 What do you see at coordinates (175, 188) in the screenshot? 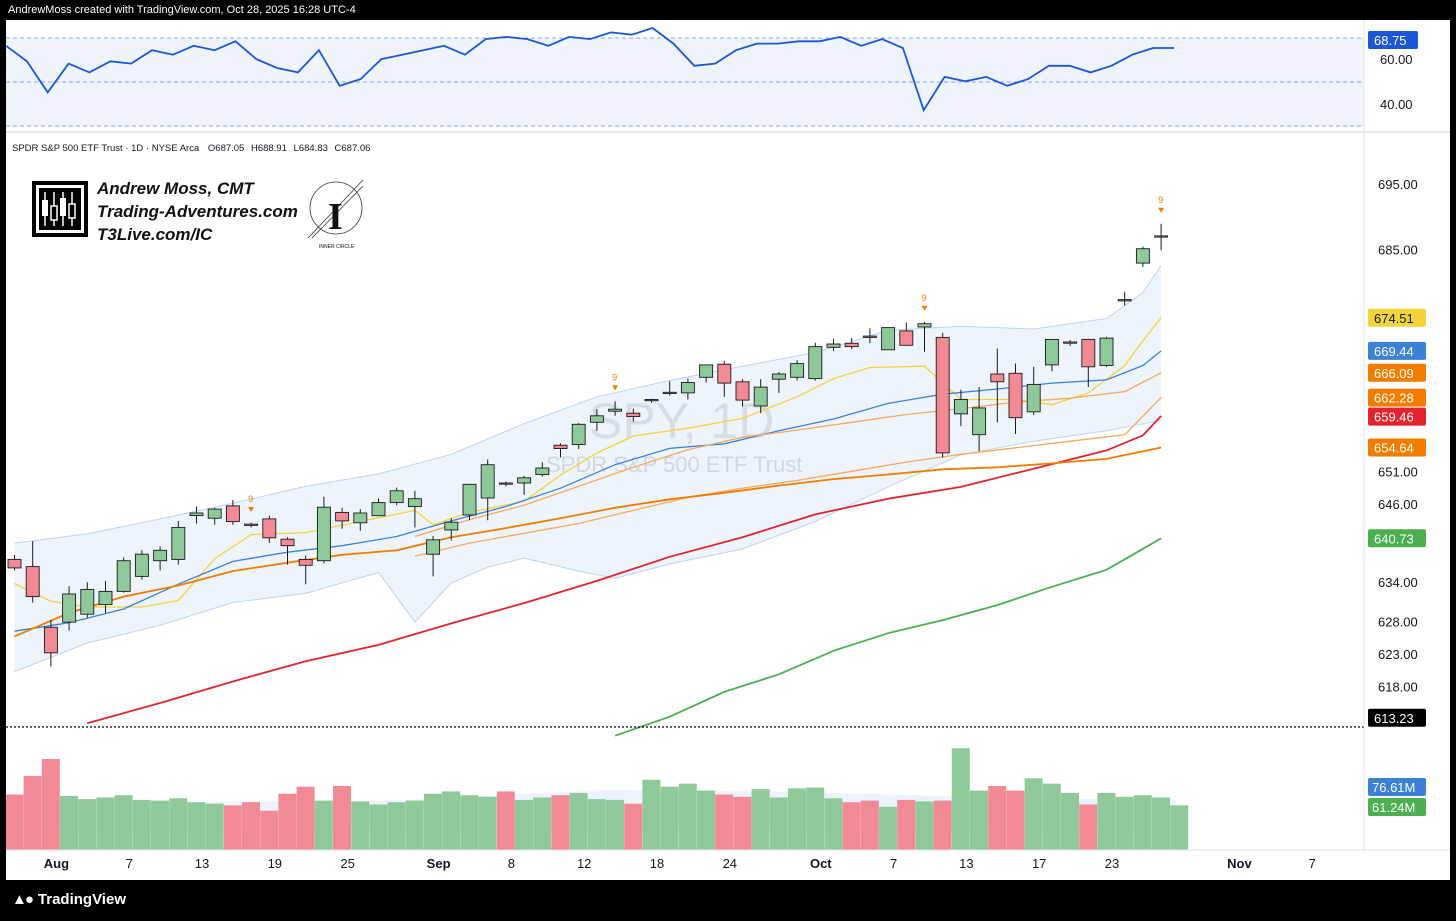
I see `brand-line-name: Andrew Moss, CMT` at bounding box center [175, 188].